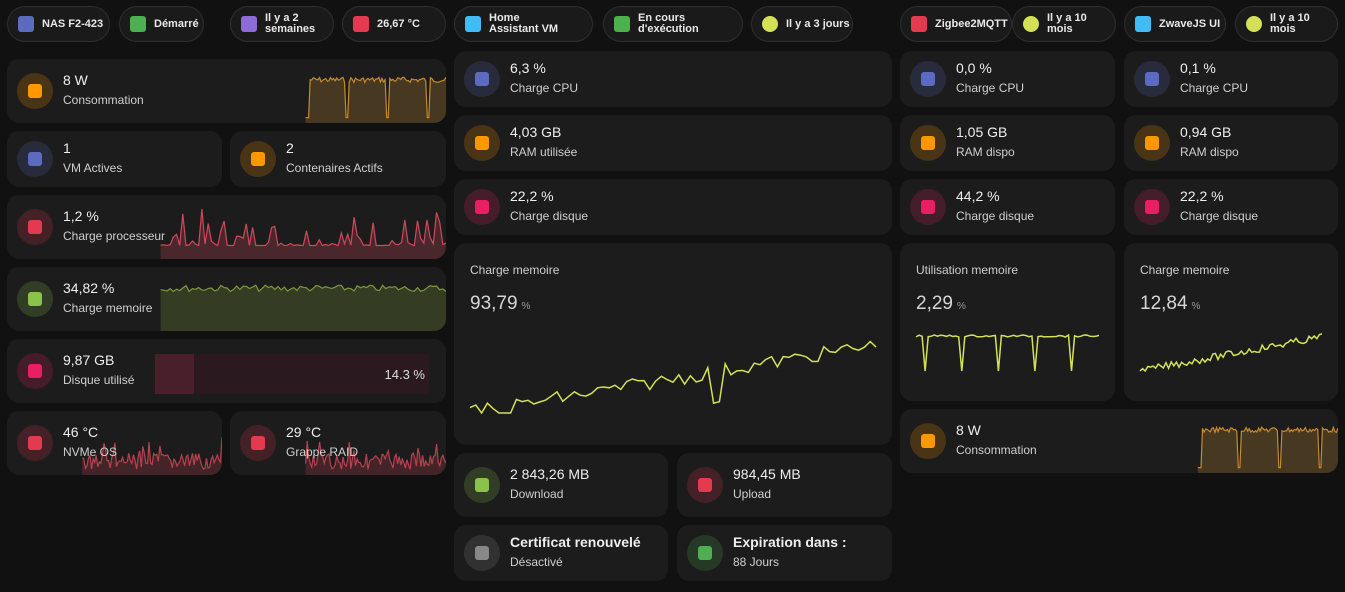  I want to click on sensor-card: 14.3 % 9,87 GB Disque utilisé, so click(226, 371).